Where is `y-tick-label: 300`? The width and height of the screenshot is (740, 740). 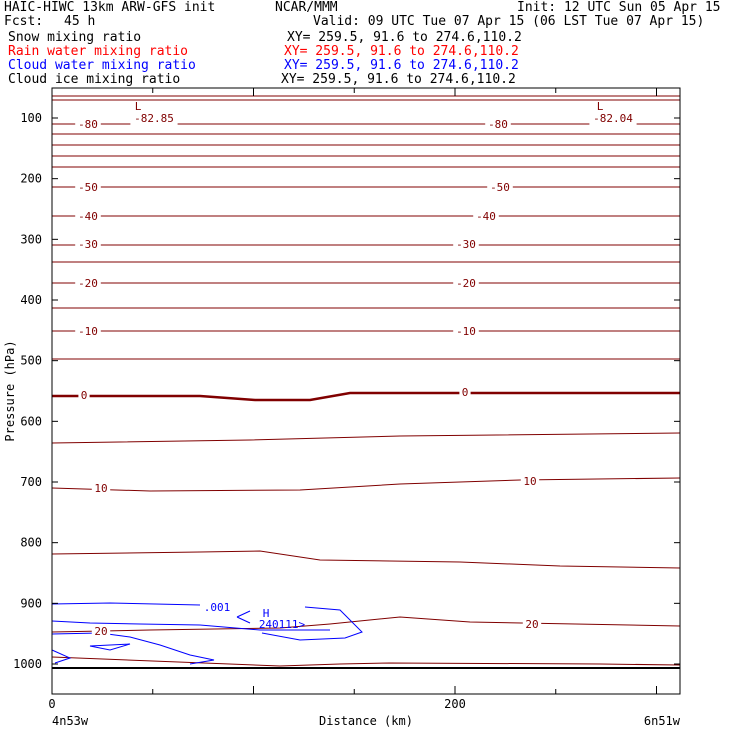 y-tick-label: 300 is located at coordinates (31, 239).